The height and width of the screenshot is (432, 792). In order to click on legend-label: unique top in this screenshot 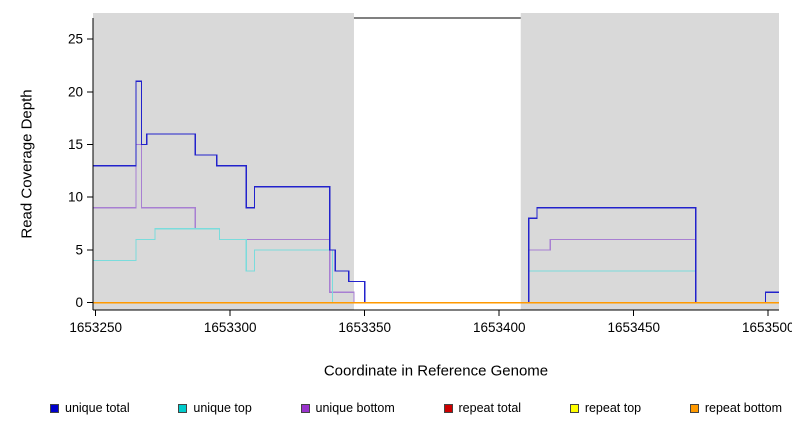, I will do `click(222, 407)`.